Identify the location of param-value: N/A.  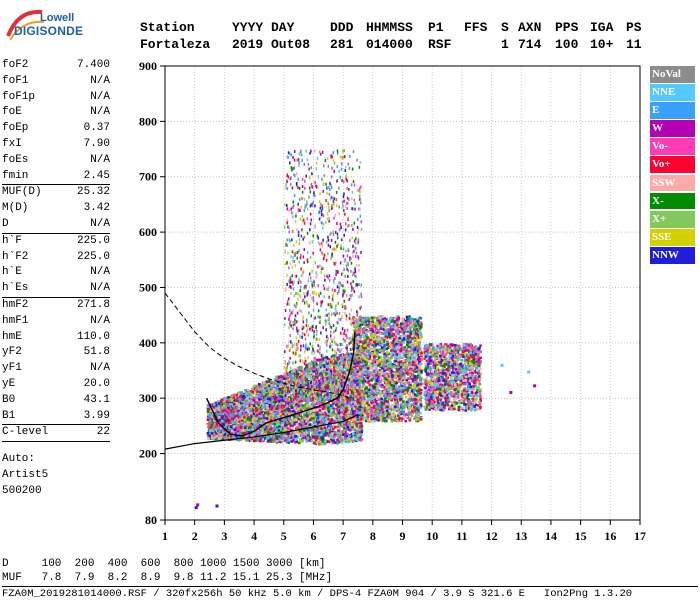
(100, 288).